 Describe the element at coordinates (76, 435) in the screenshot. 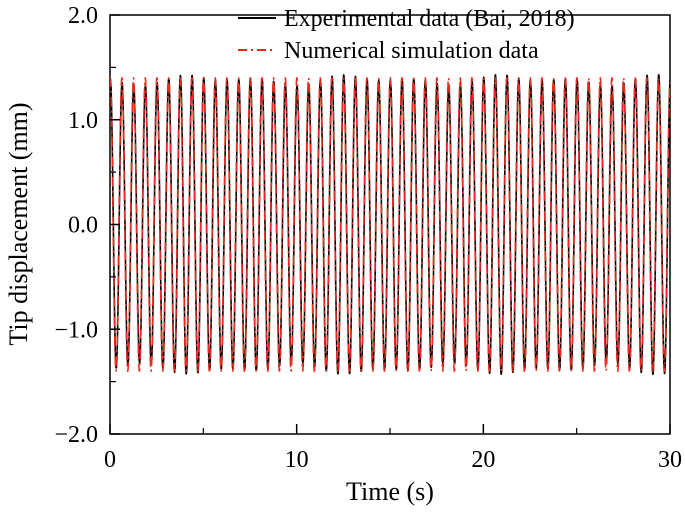

I see `y-tick-label: −2.0` at that location.